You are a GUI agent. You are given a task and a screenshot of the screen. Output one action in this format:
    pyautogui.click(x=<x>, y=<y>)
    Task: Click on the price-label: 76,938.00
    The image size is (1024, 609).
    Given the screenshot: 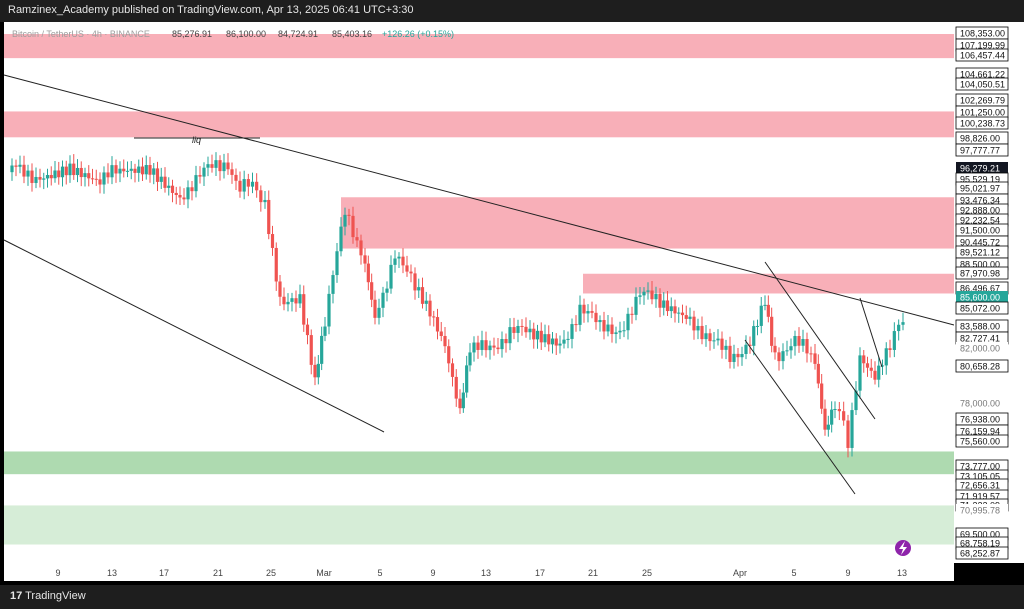 What is the action you would take?
    pyautogui.click(x=980, y=420)
    